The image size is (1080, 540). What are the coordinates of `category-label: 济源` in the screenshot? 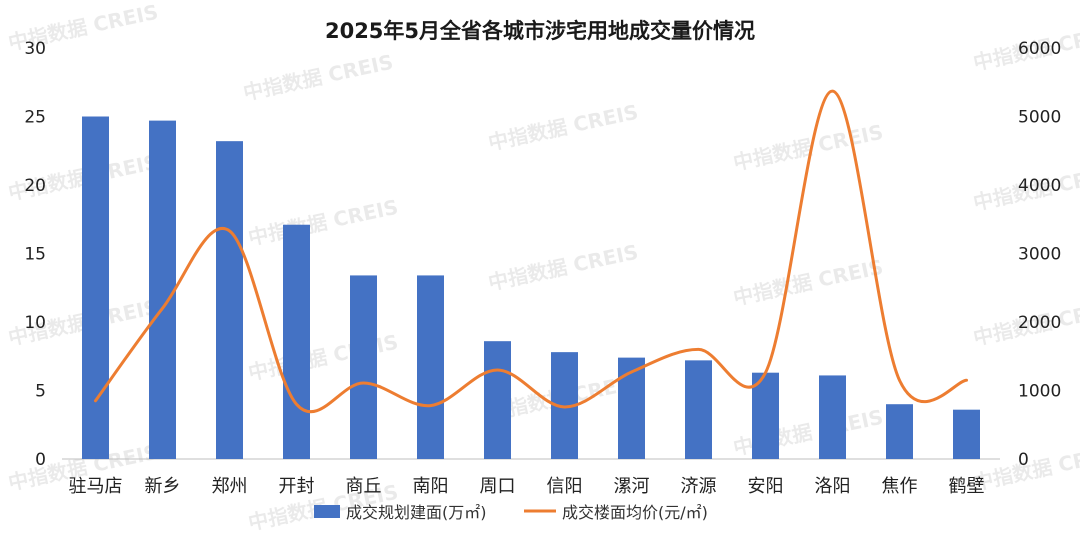 It's located at (699, 486).